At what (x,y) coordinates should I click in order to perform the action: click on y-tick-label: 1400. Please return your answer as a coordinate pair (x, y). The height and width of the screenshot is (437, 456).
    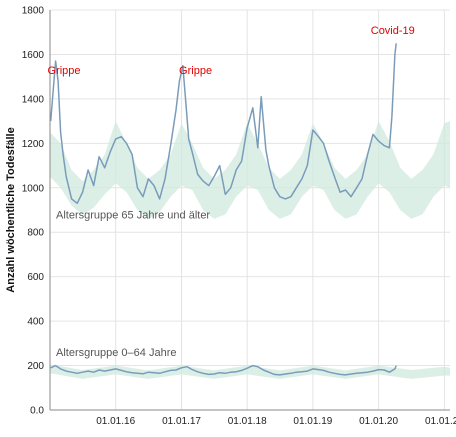
    Looking at the image, I should click on (33, 99).